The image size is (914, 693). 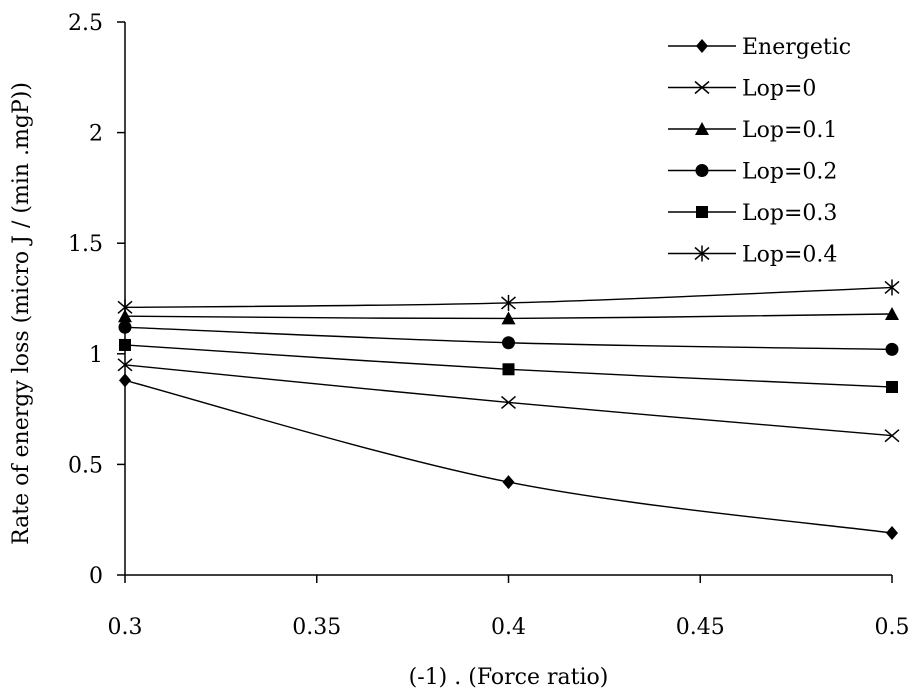 What do you see at coordinates (96, 576) in the screenshot?
I see `y-tick-label: 0` at bounding box center [96, 576].